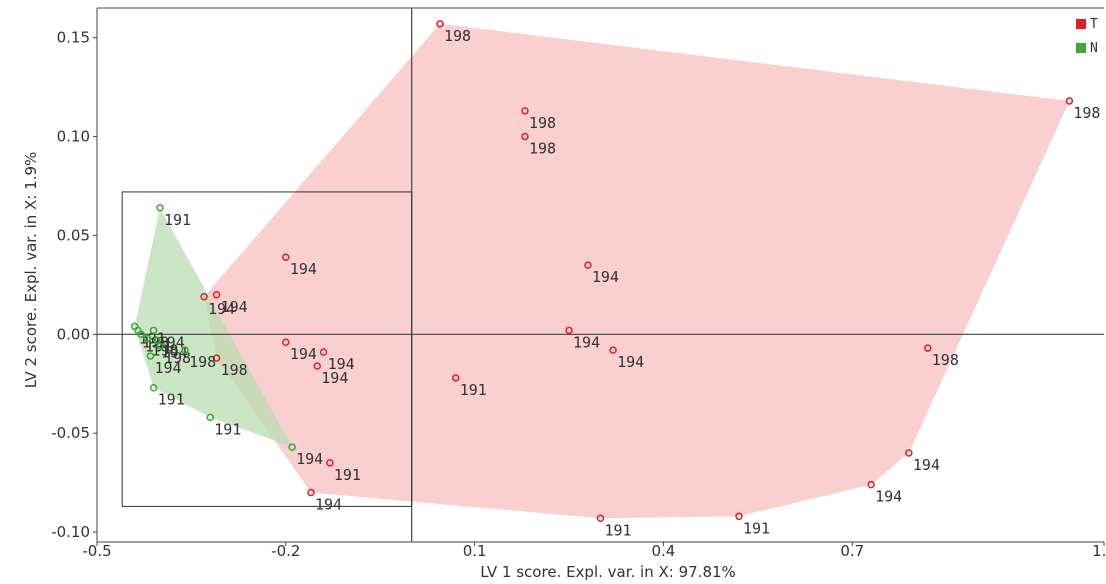  Describe the element at coordinates (475, 551) in the screenshot. I see `x-tick-label: 0.1` at that location.